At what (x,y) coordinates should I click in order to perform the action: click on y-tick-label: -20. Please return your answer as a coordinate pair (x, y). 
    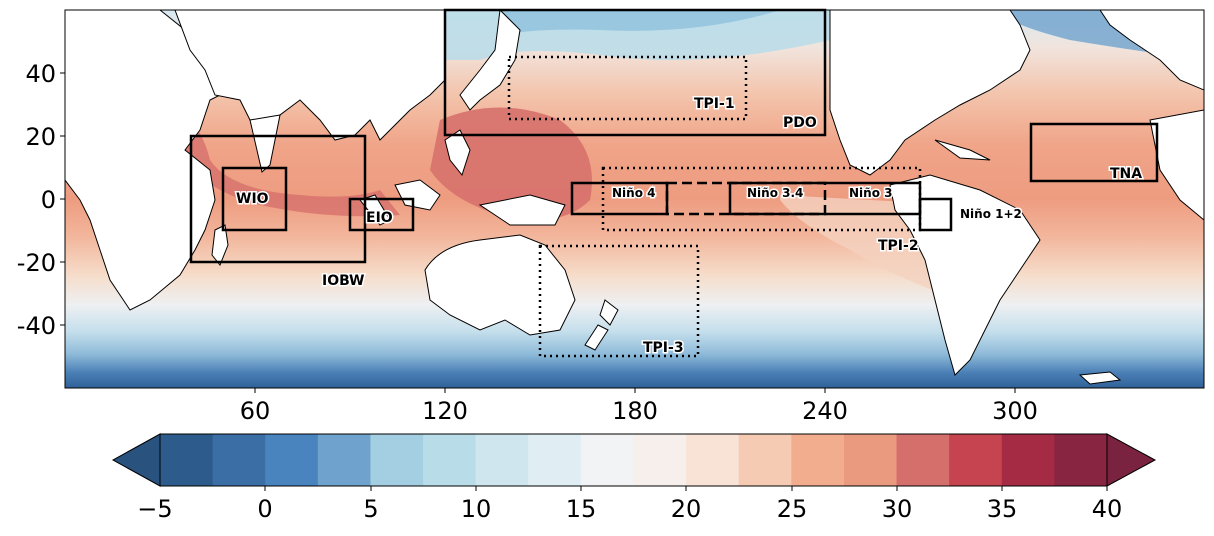
    Looking at the image, I should click on (36, 263).